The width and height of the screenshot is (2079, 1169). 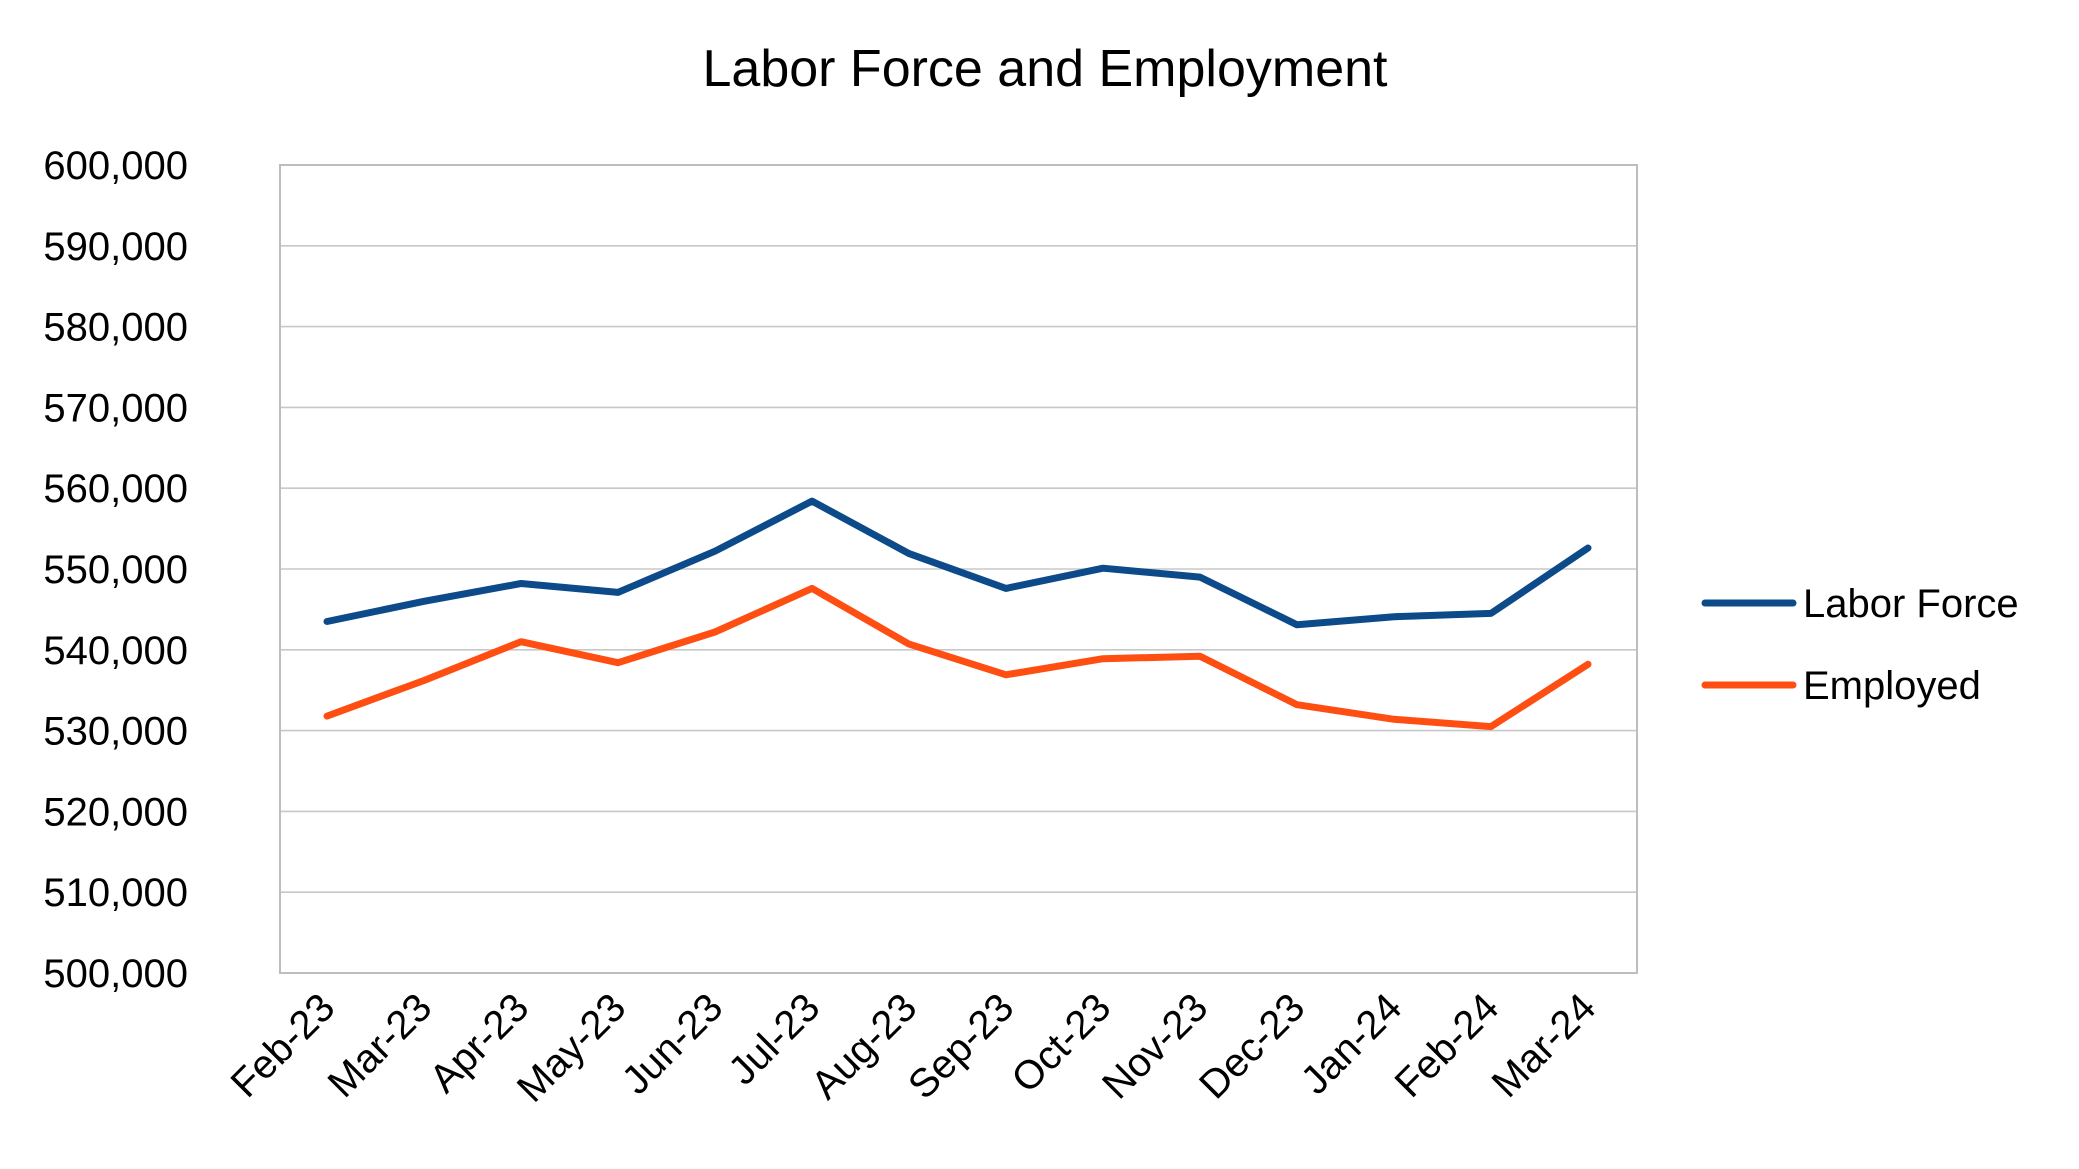 What do you see at coordinates (115, 166) in the screenshot?
I see `y-tick-label: 600,000` at bounding box center [115, 166].